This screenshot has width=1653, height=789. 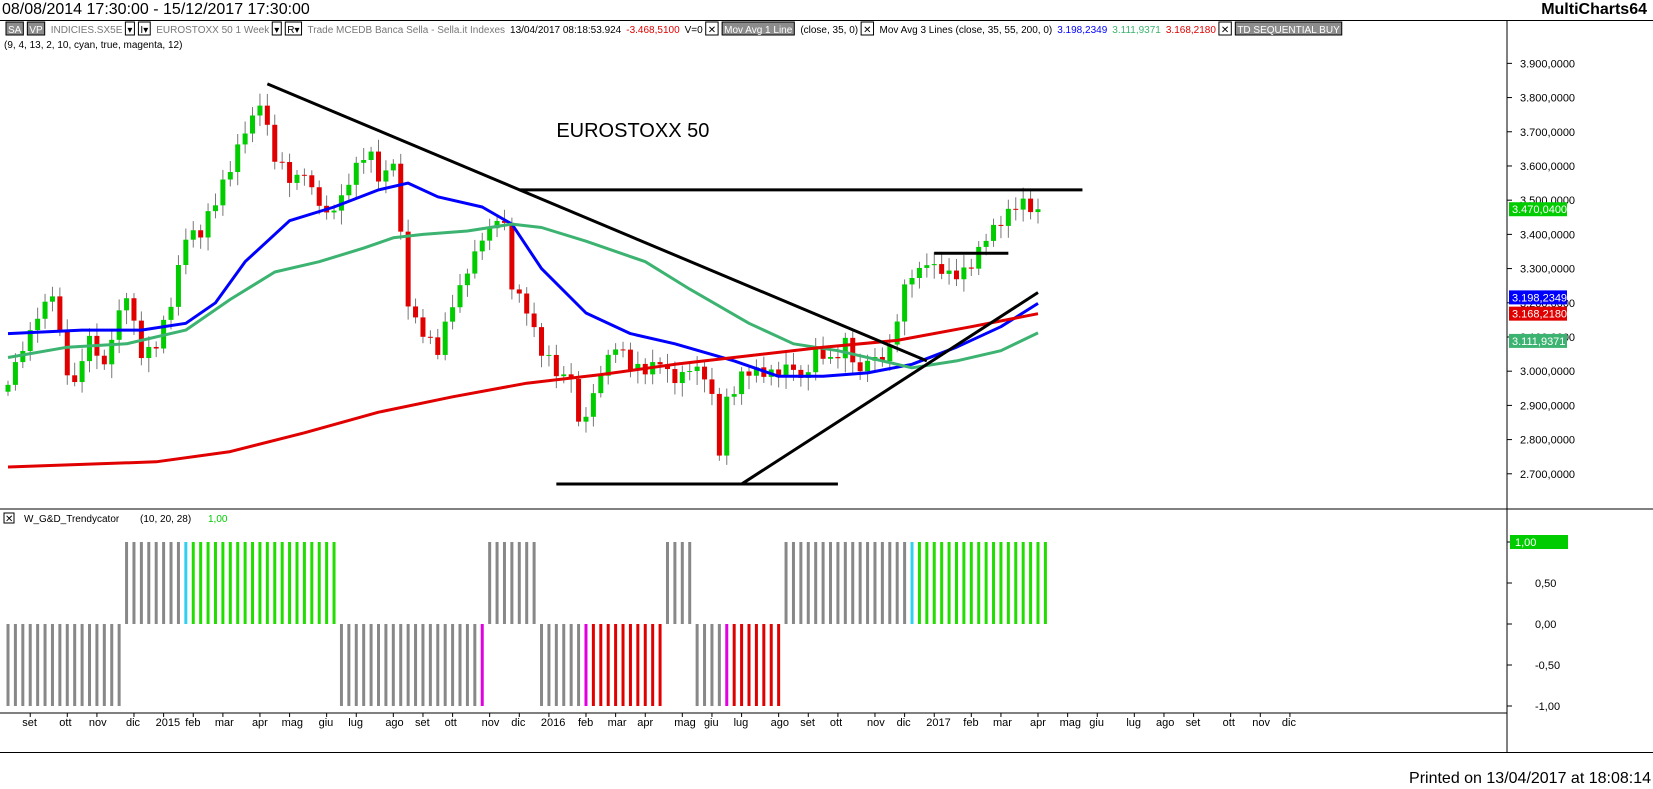 I want to click on time-label-1: ott, so click(x=65, y=723).